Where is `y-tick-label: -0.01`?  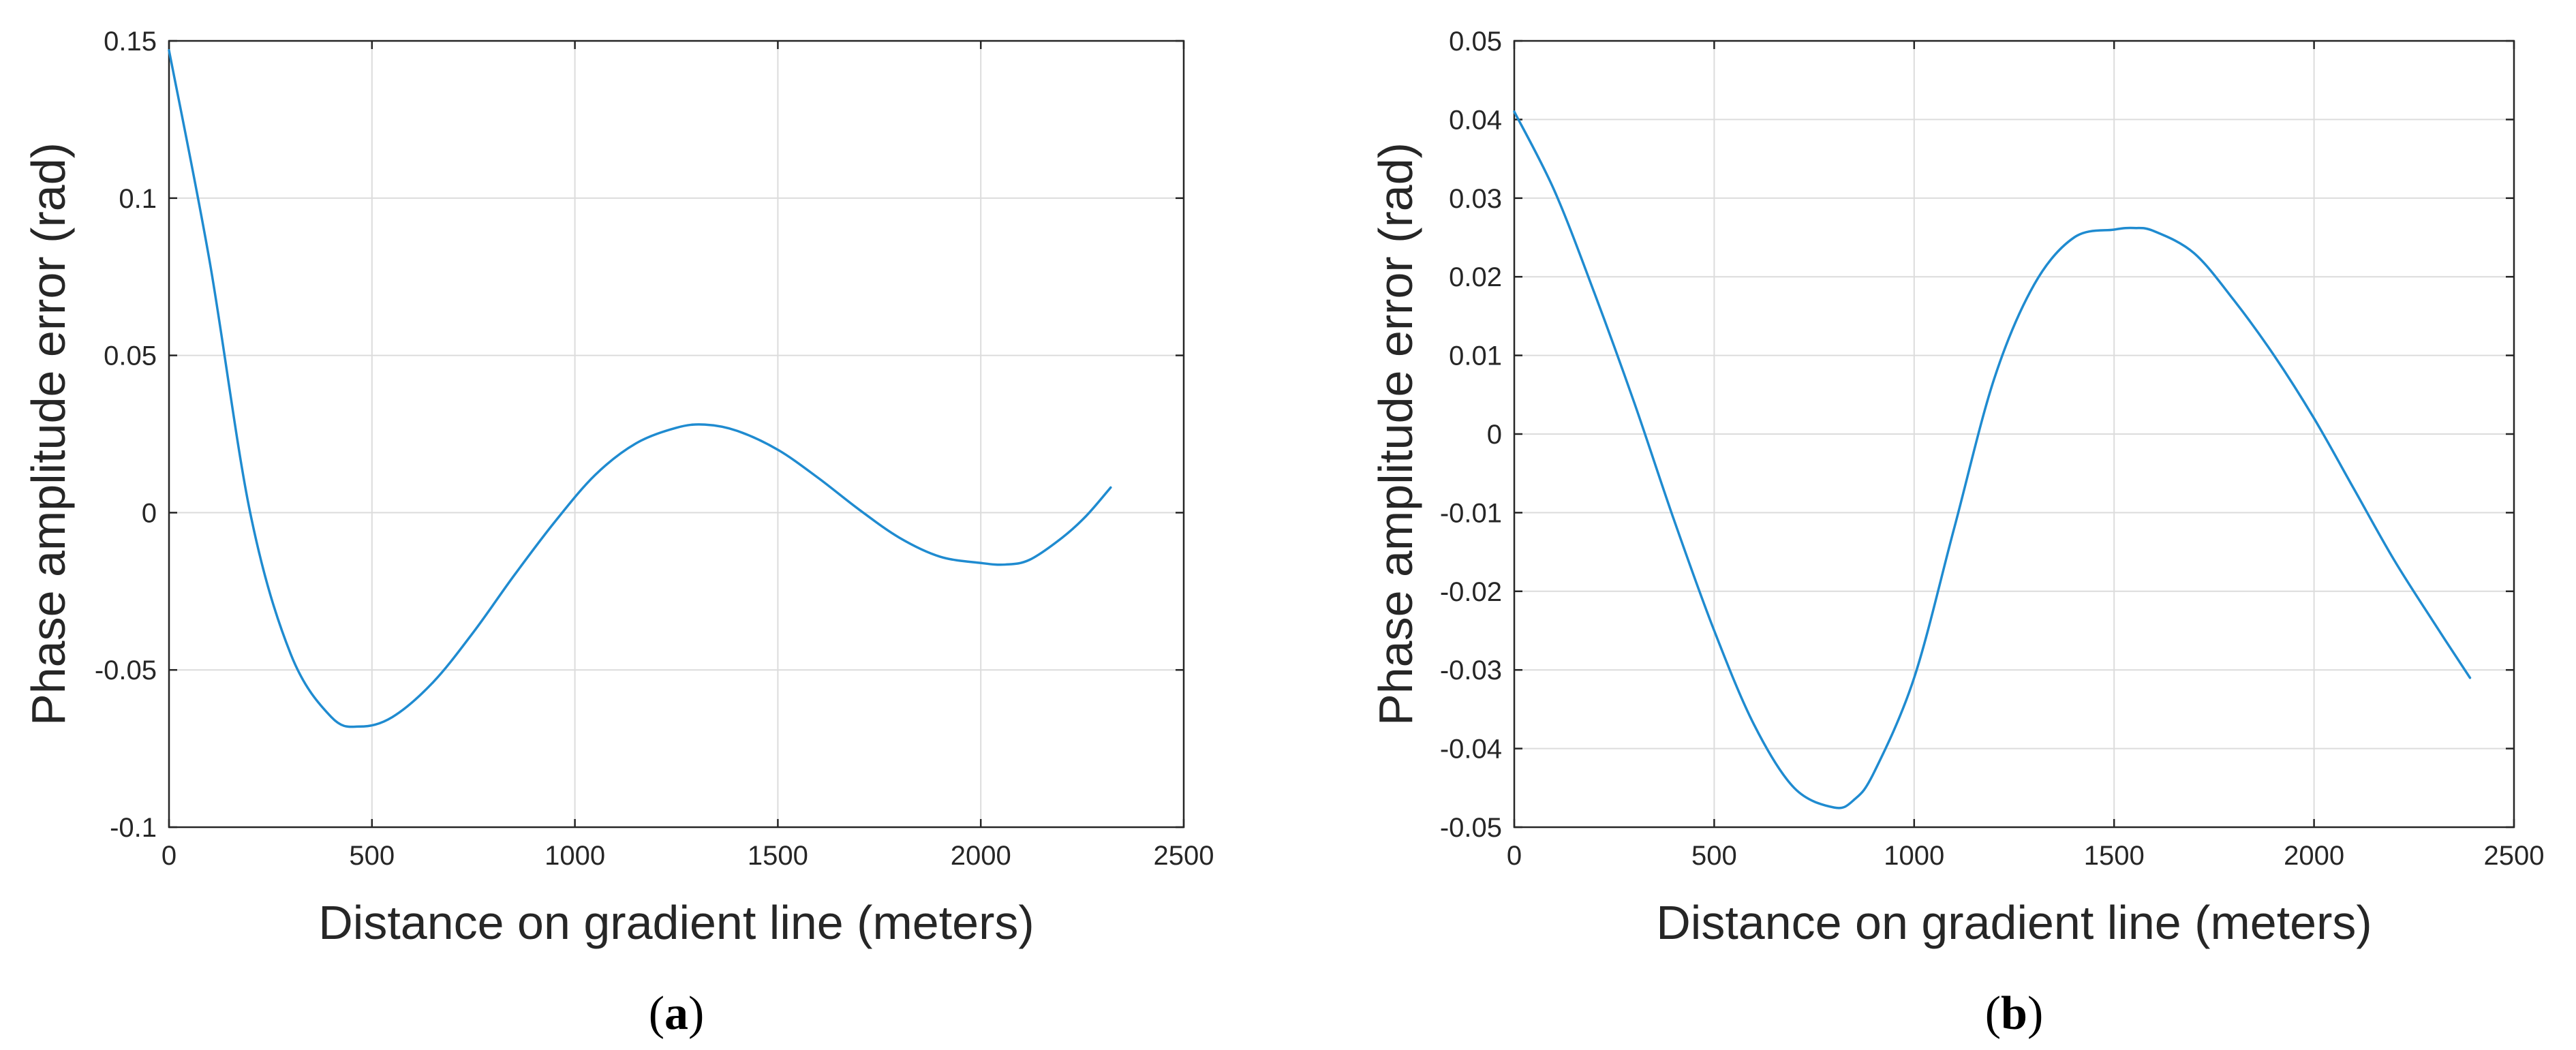
y-tick-label: -0.01 is located at coordinates (1471, 513).